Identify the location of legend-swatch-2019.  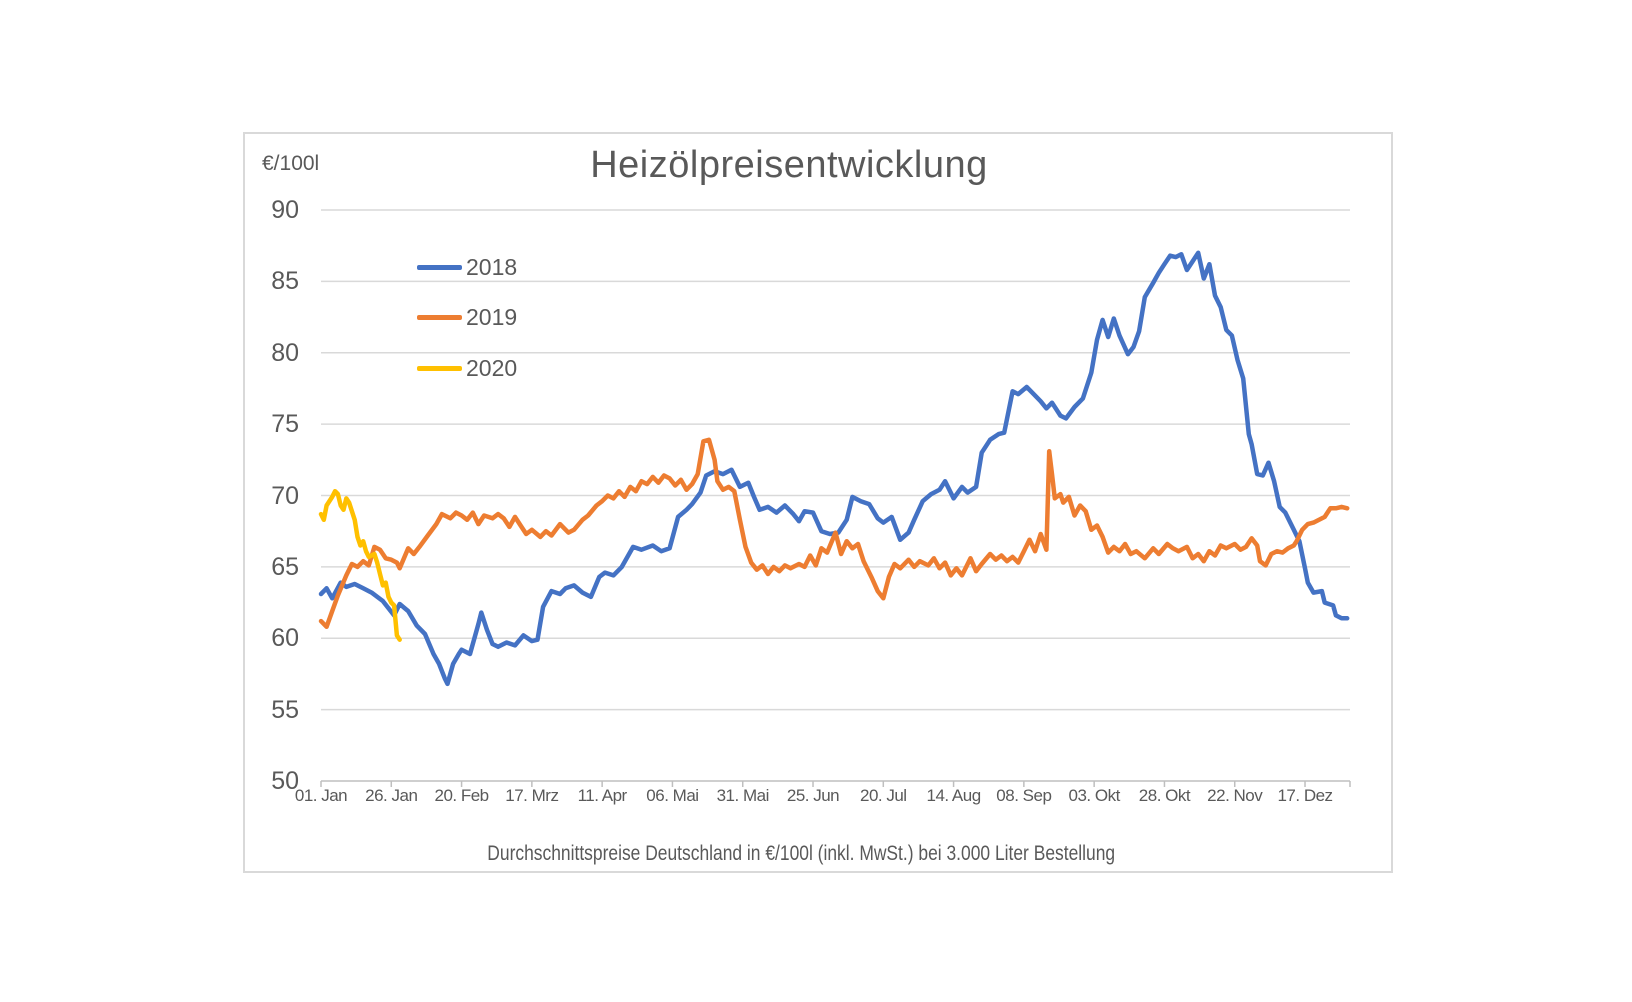
(439, 317).